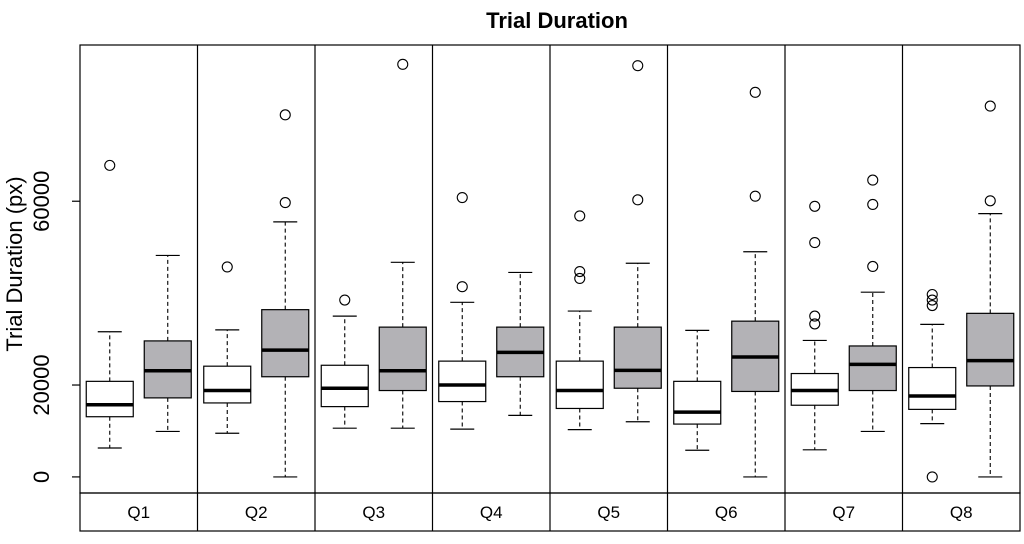  Describe the element at coordinates (608, 512) in the screenshot. I see `x-tick-label: Q5` at that location.